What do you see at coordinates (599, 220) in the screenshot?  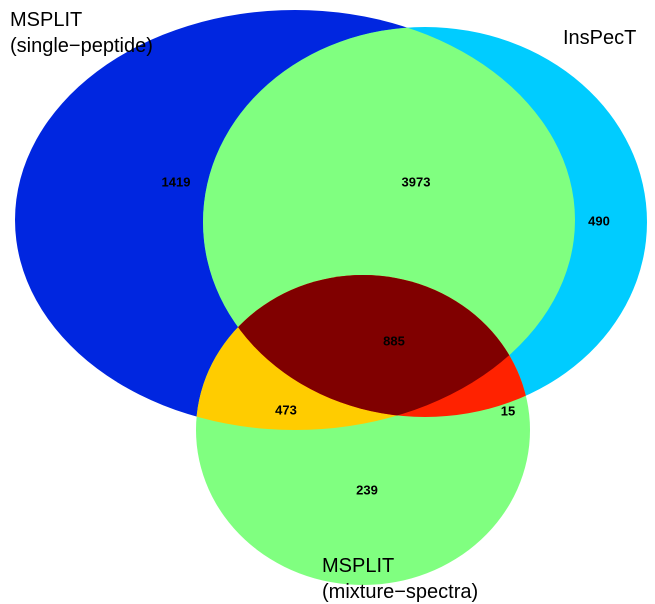 I see `region-count: 490` at bounding box center [599, 220].